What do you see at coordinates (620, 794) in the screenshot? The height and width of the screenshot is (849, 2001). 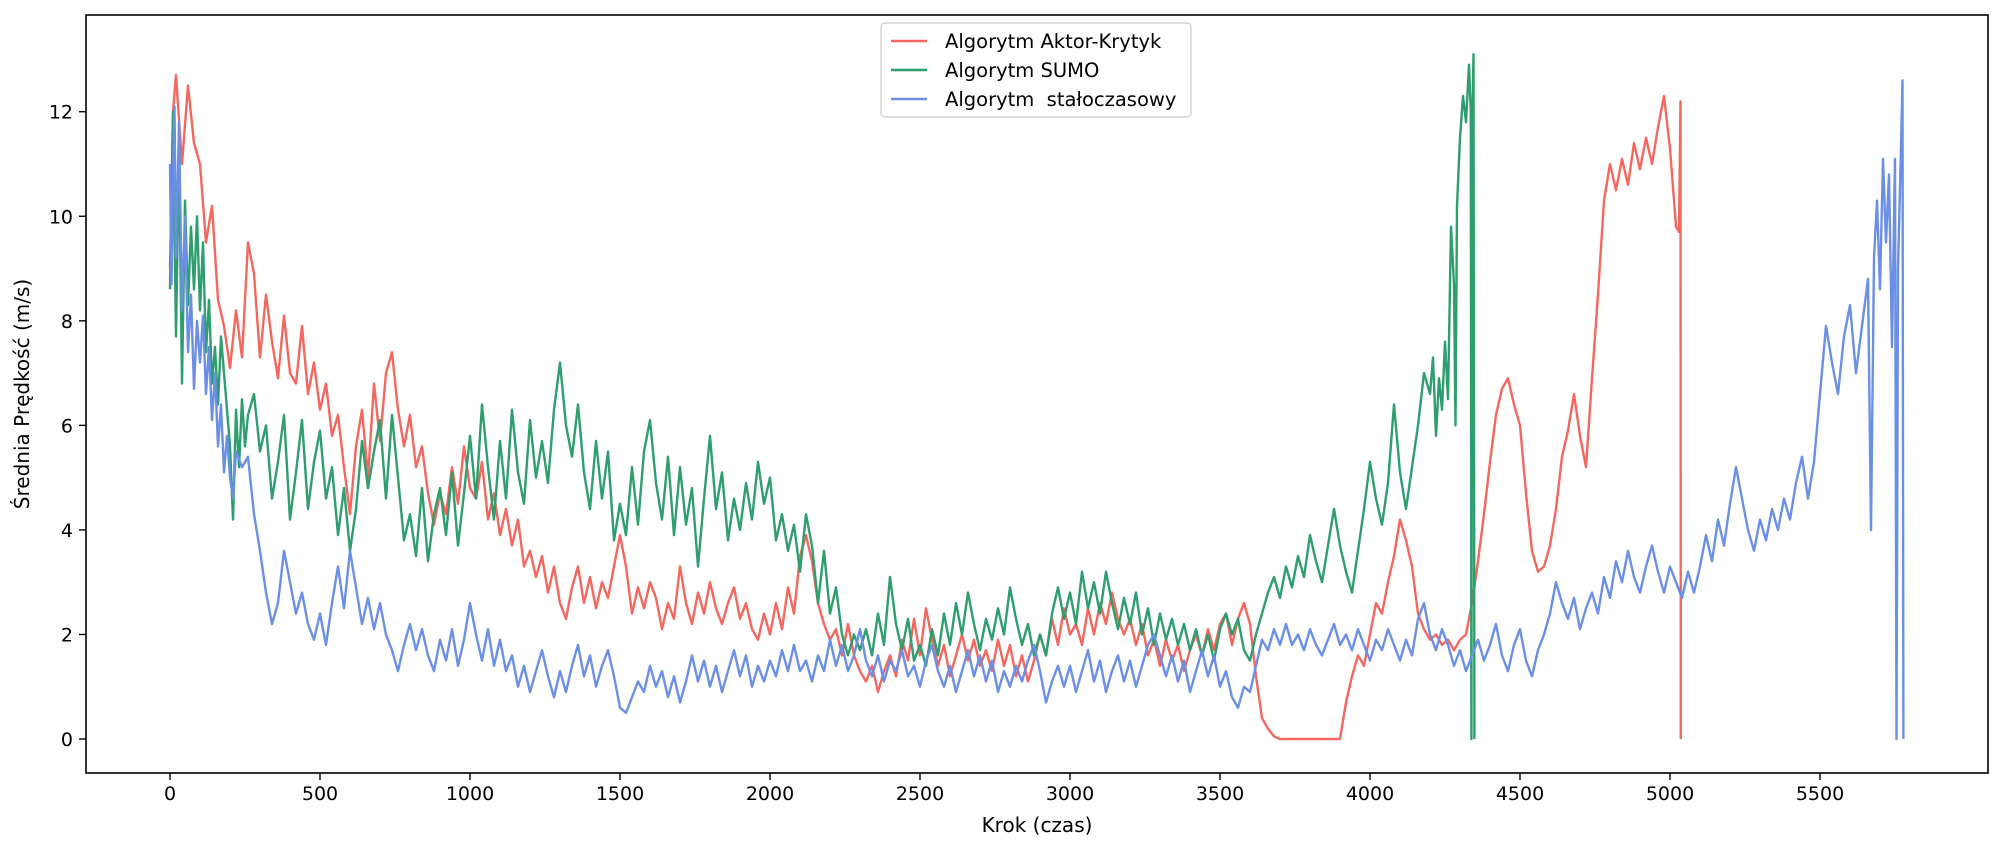 I see `x-tick-label: 1500` at bounding box center [620, 794].